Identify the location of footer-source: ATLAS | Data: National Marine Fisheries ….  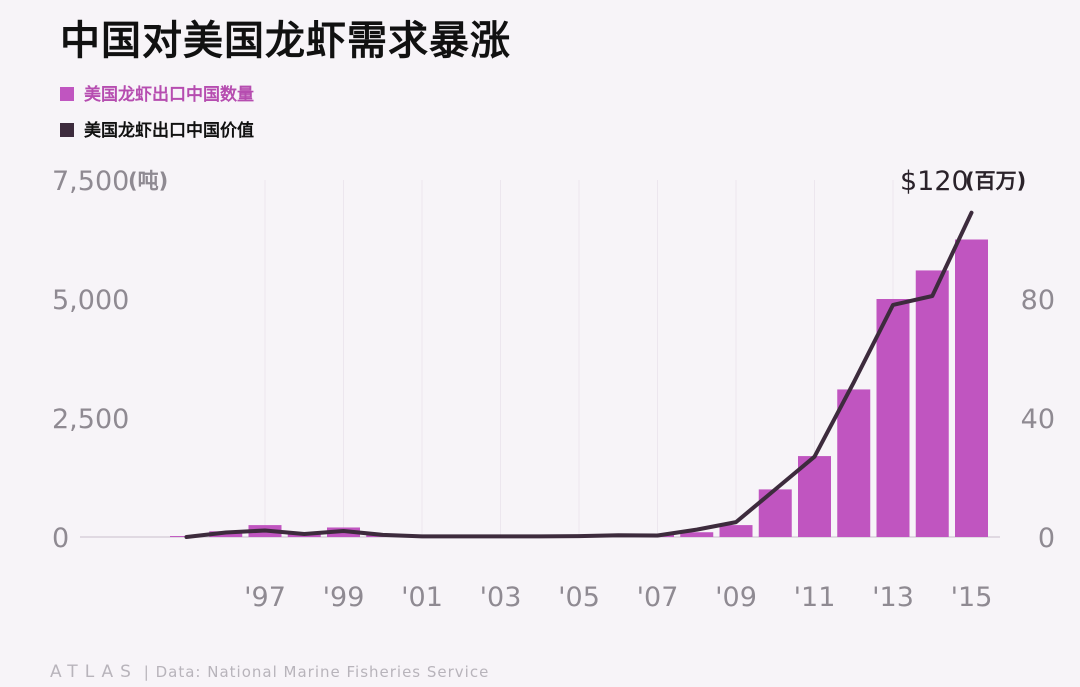
(269, 672).